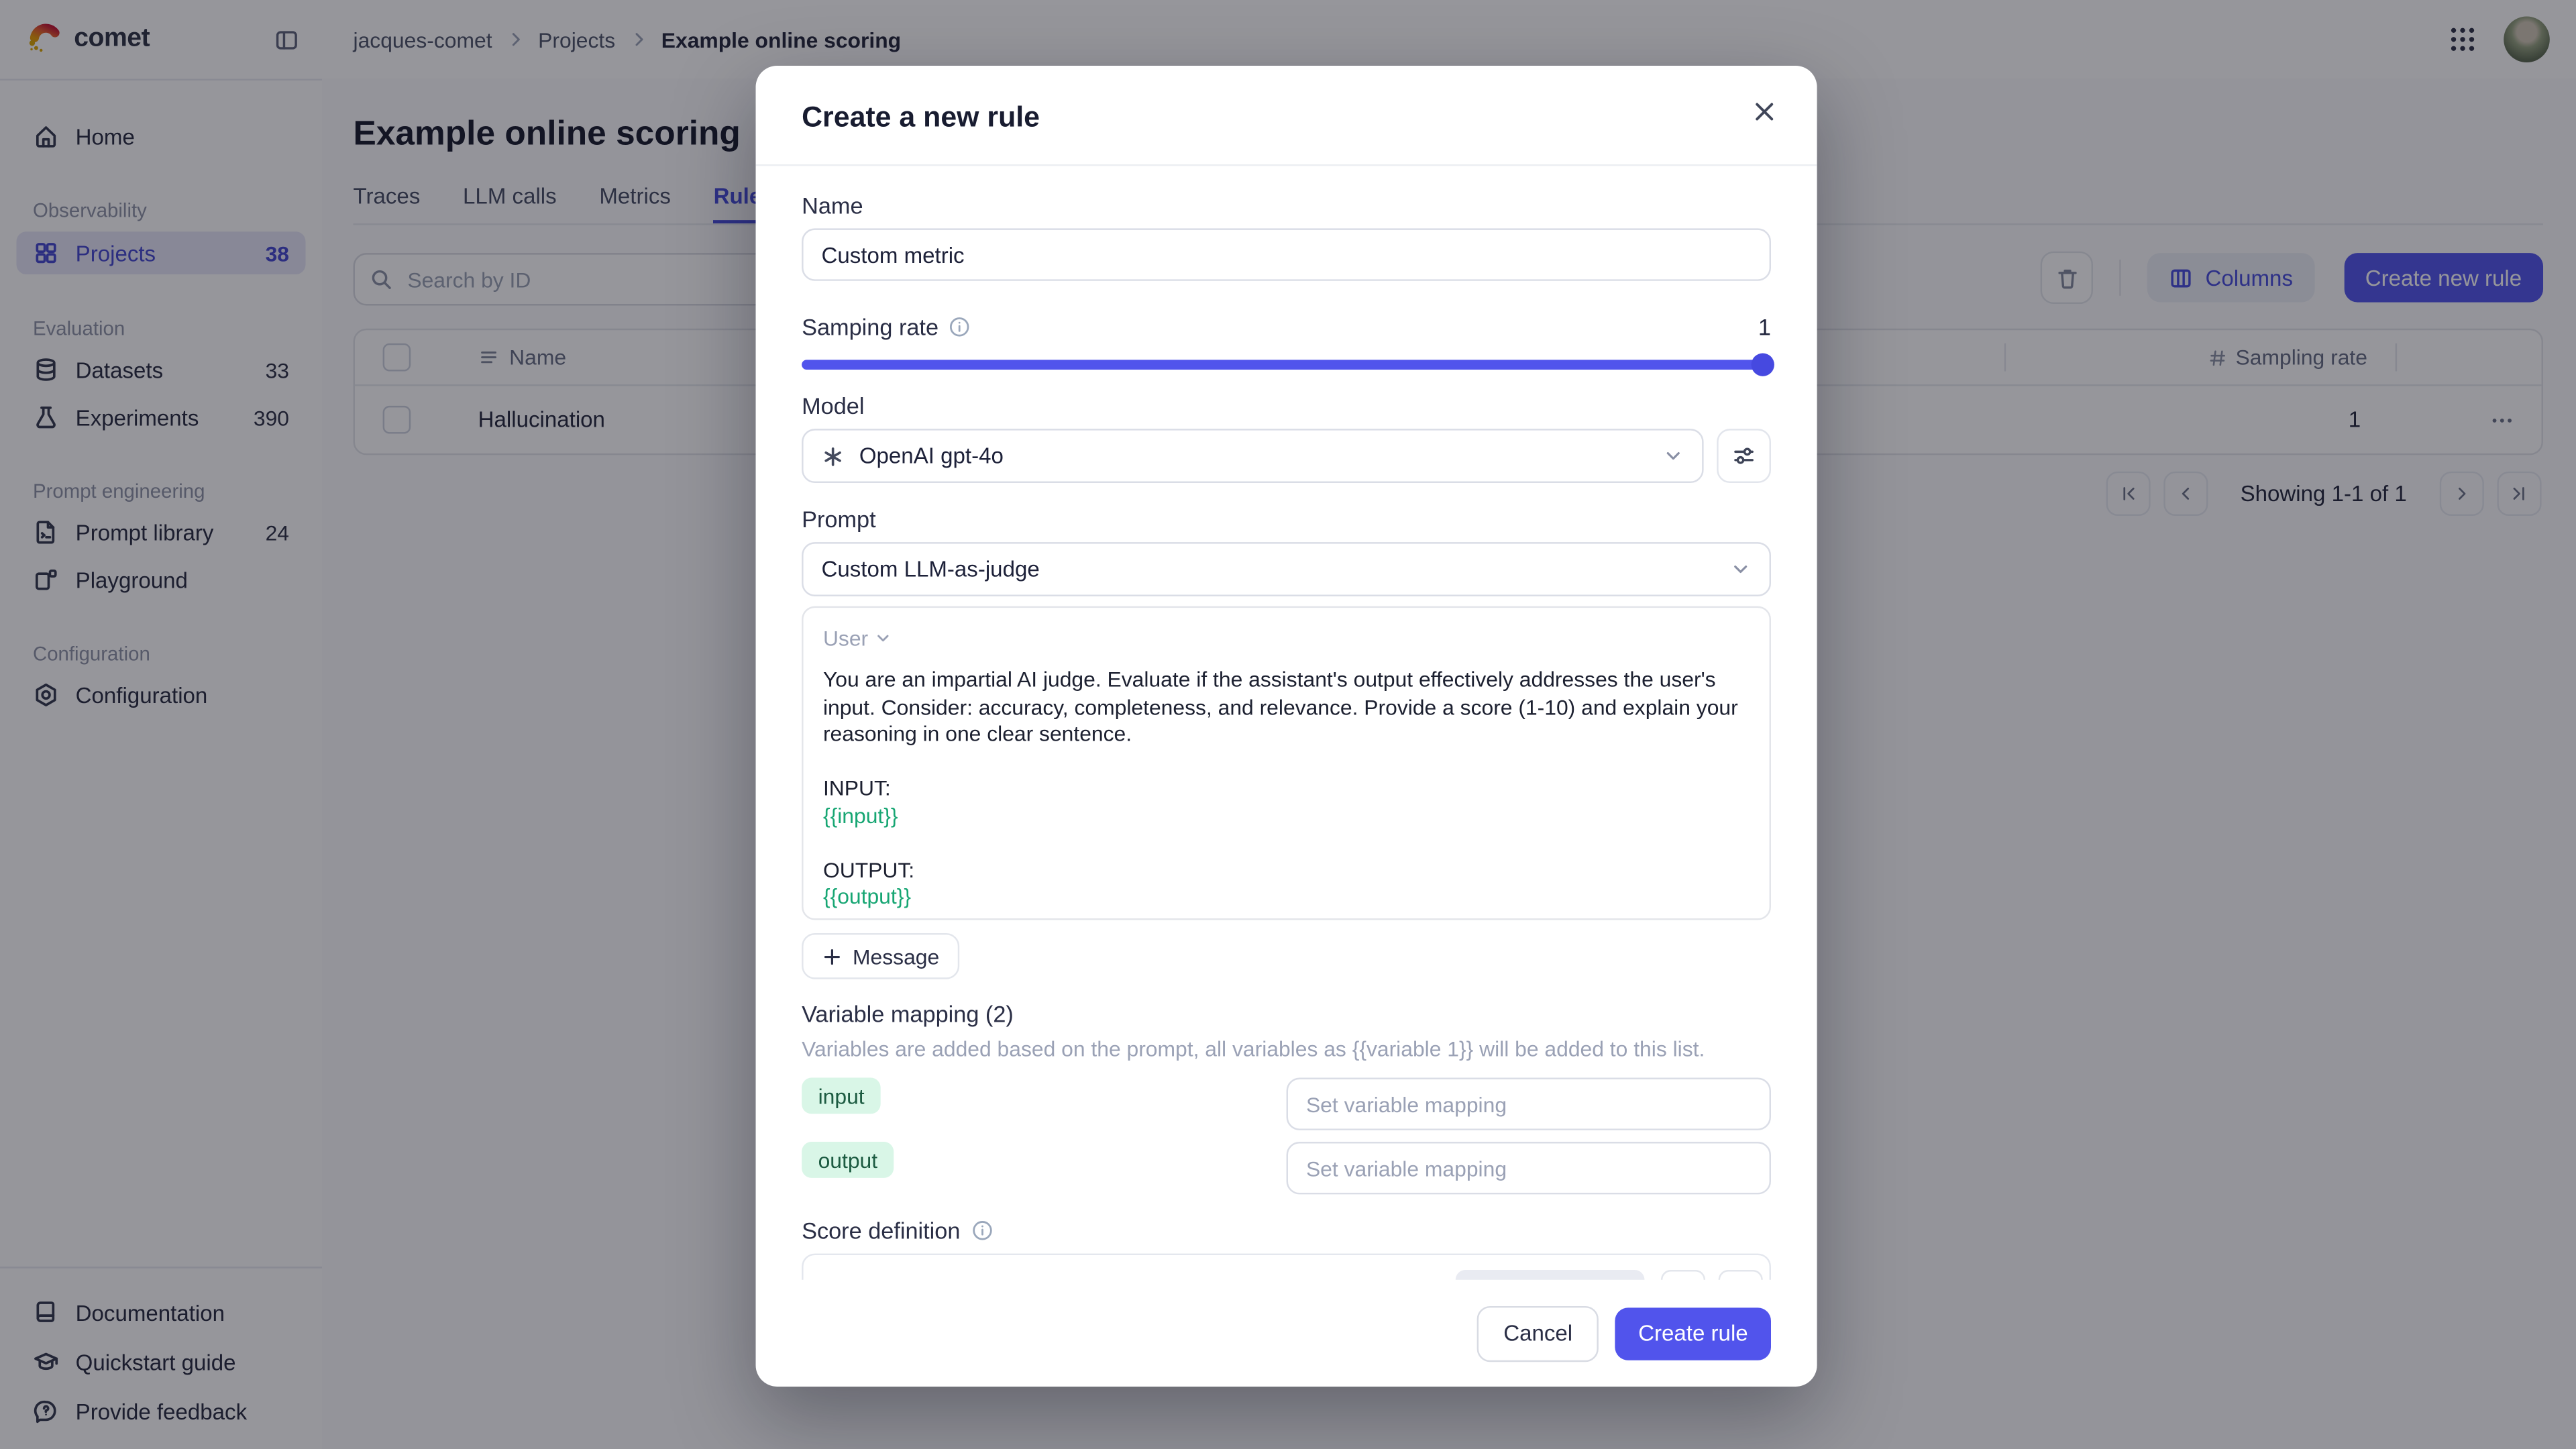  What do you see at coordinates (635, 196) in the screenshot?
I see `tab-metrics: Metrics` at bounding box center [635, 196].